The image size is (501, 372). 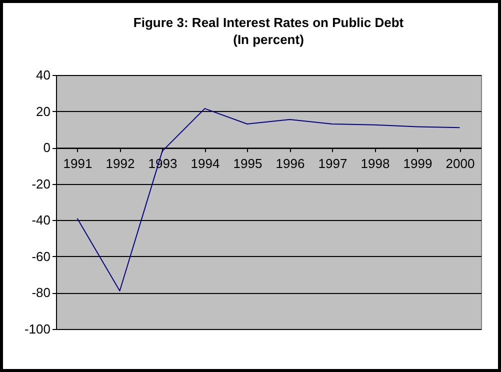 I want to click on y-tick-label: 0, so click(x=46, y=148).